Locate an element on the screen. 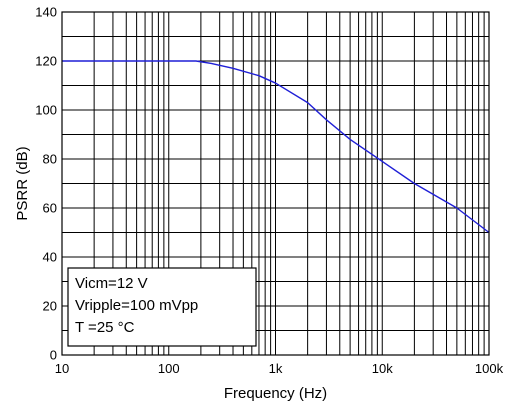 This screenshot has width=518, height=410. y-tick-label: 40 is located at coordinates (50, 257).